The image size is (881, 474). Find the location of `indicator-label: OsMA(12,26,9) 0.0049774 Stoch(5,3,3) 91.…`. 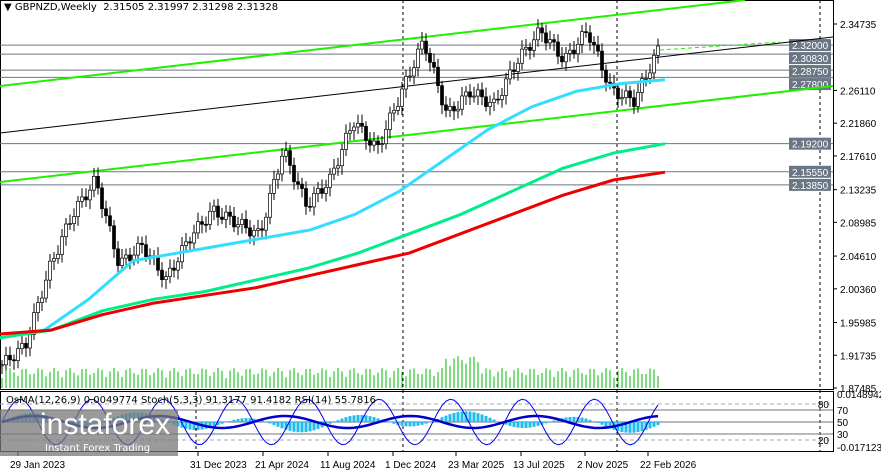

indicator-label: OsMA(12,26,9) 0.0049774 Stoch(5,3,3) 91.… is located at coordinates (191, 400).